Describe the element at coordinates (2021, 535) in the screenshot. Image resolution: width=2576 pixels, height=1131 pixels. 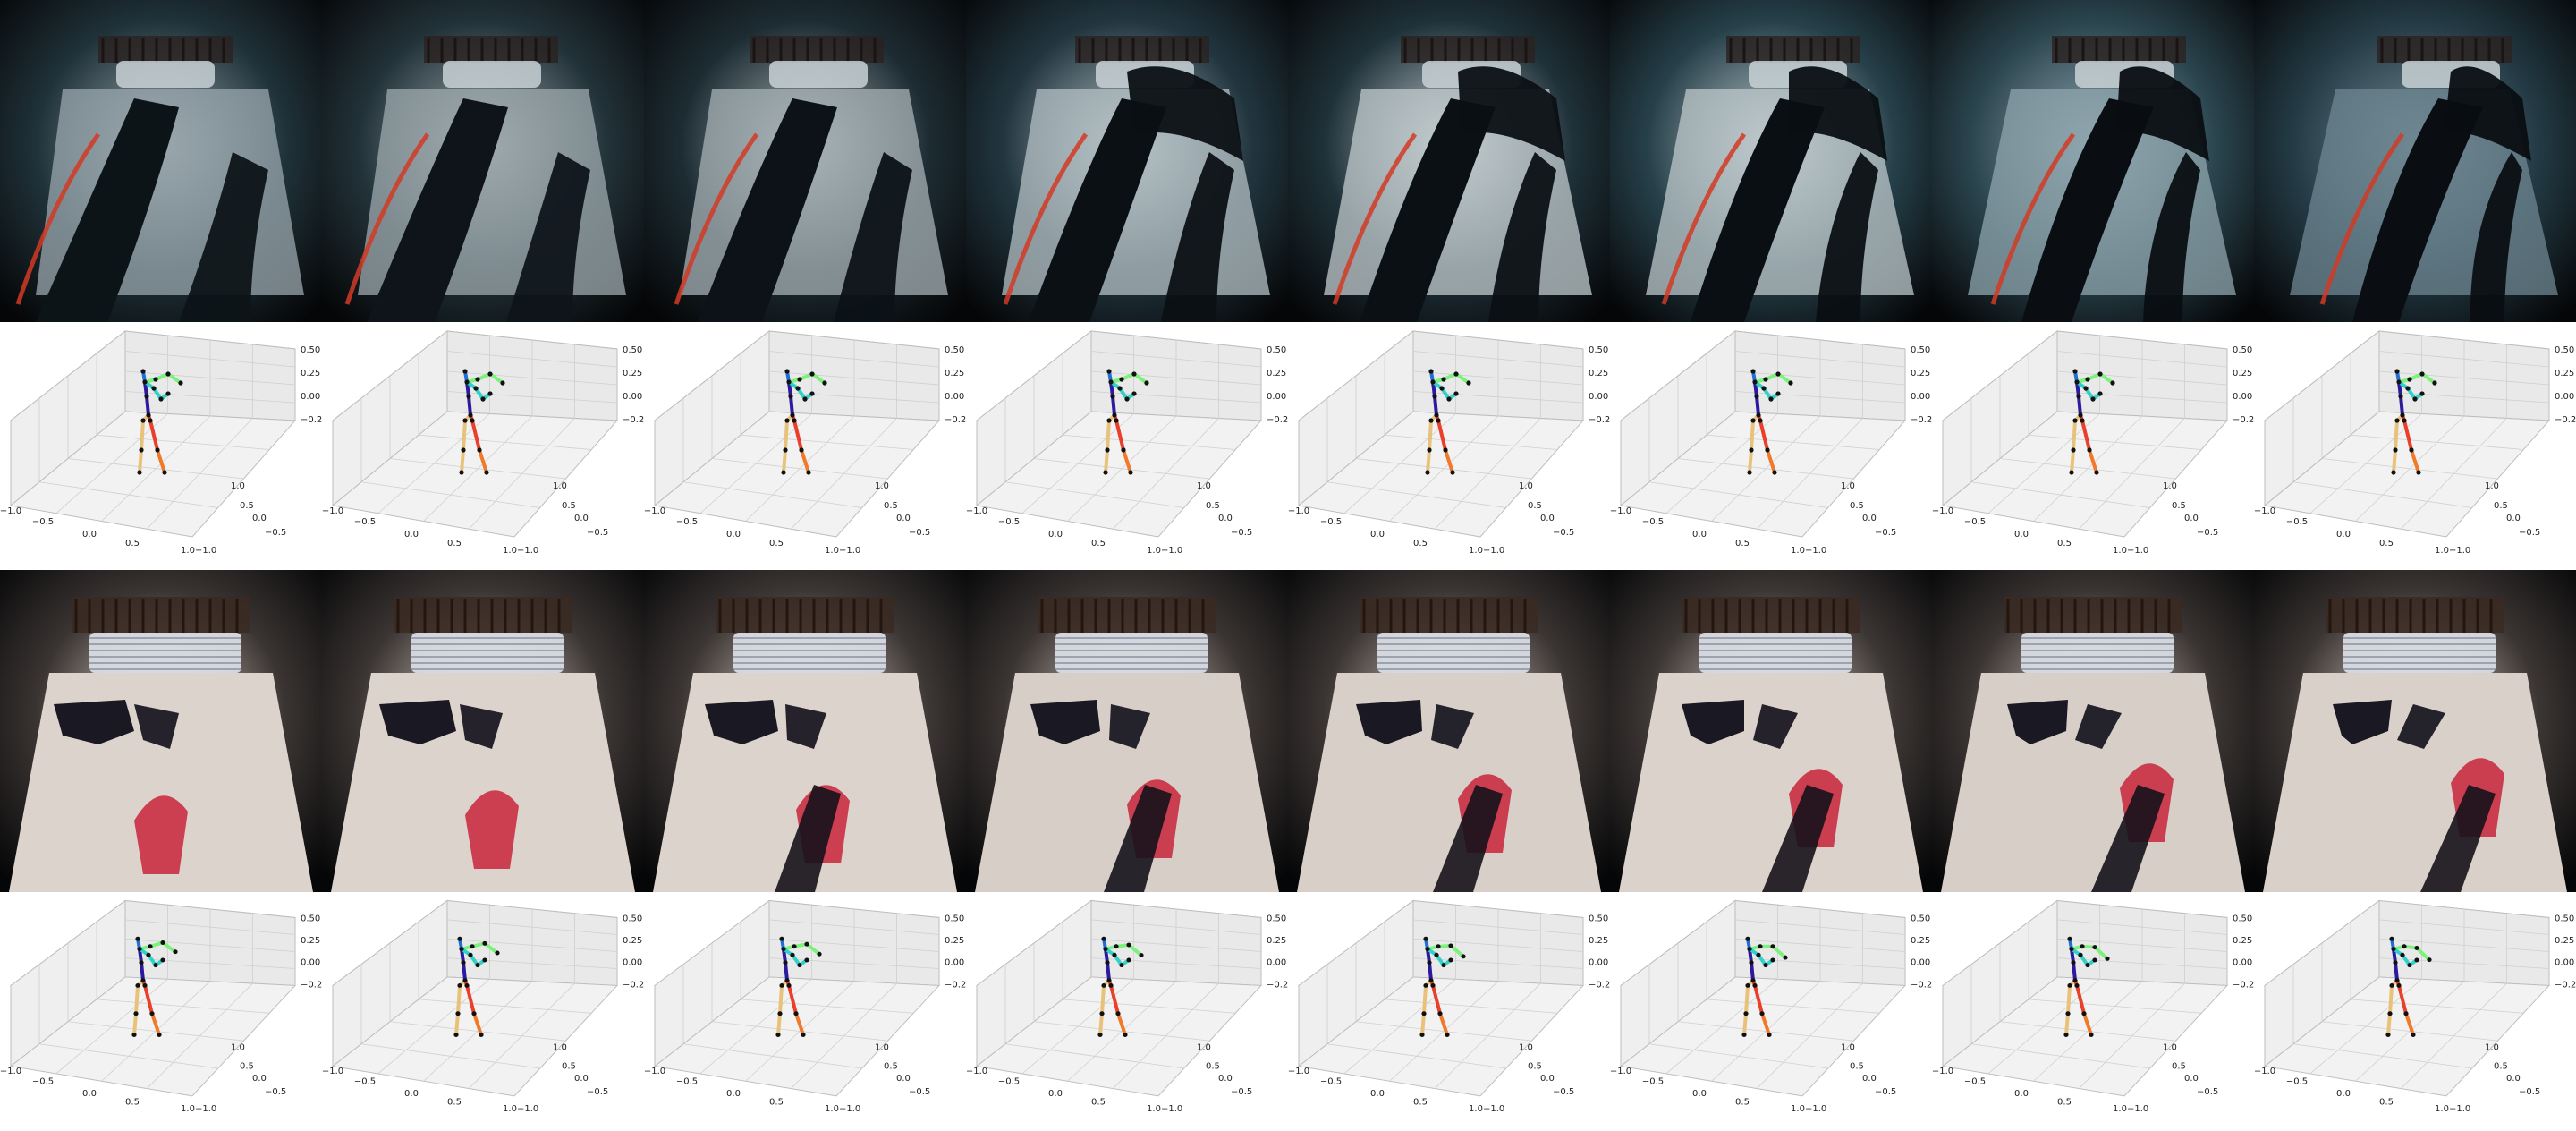
I see `x-tick-label: 0.0` at that location.